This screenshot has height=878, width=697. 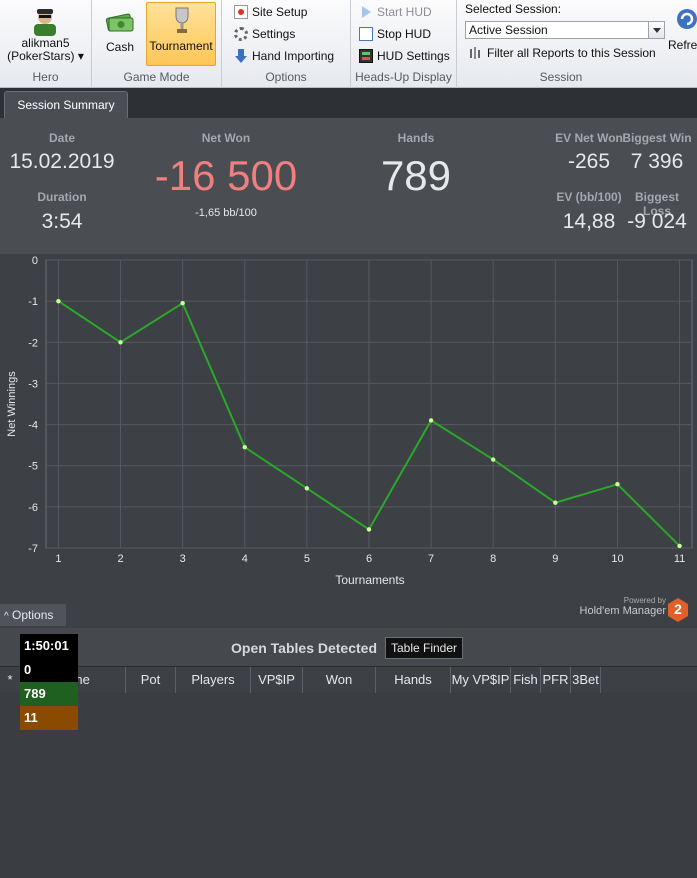 I want to click on hero-group-label: Hero, so click(x=45, y=77).